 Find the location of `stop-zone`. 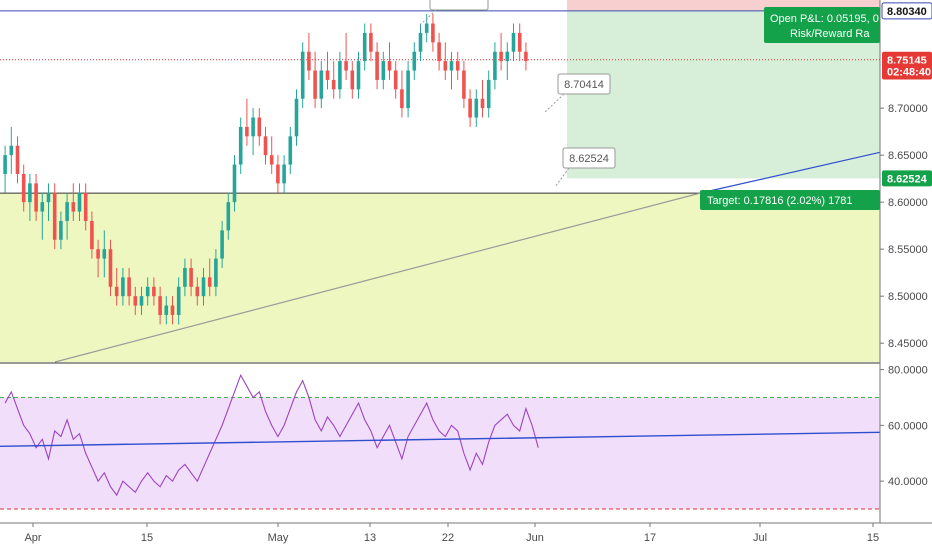

stop-zone is located at coordinates (723, 5).